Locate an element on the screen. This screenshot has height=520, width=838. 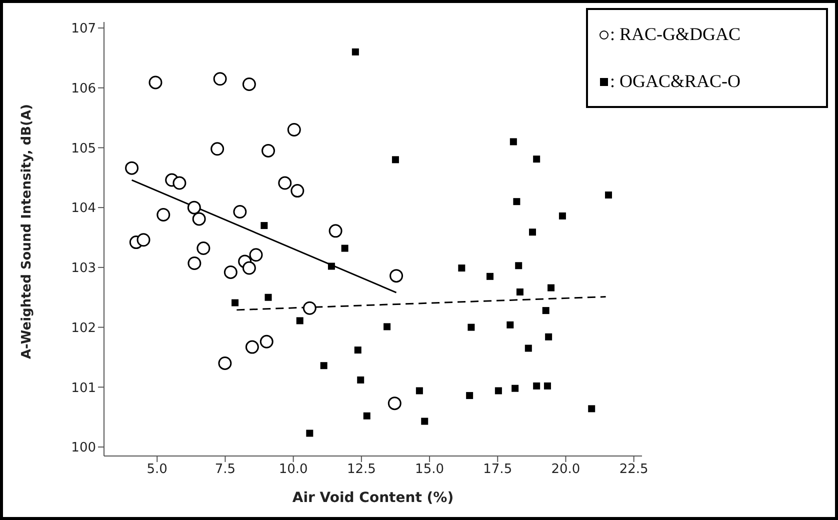
y-tick-label: 100 is located at coordinates (83, 448).